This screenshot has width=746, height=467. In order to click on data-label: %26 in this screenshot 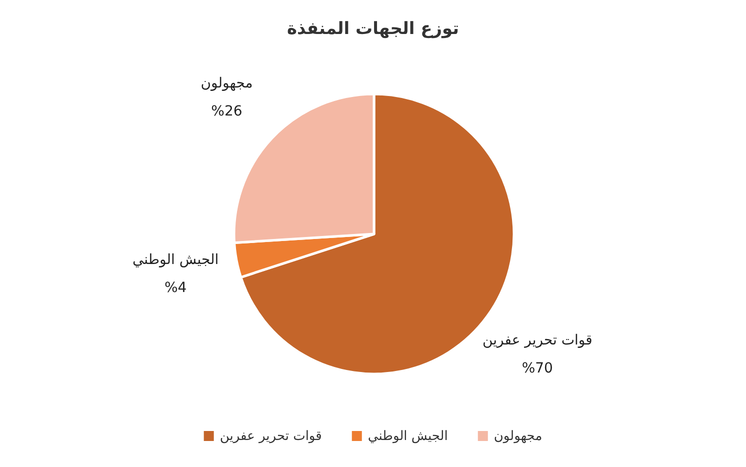, I will do `click(226, 112)`.